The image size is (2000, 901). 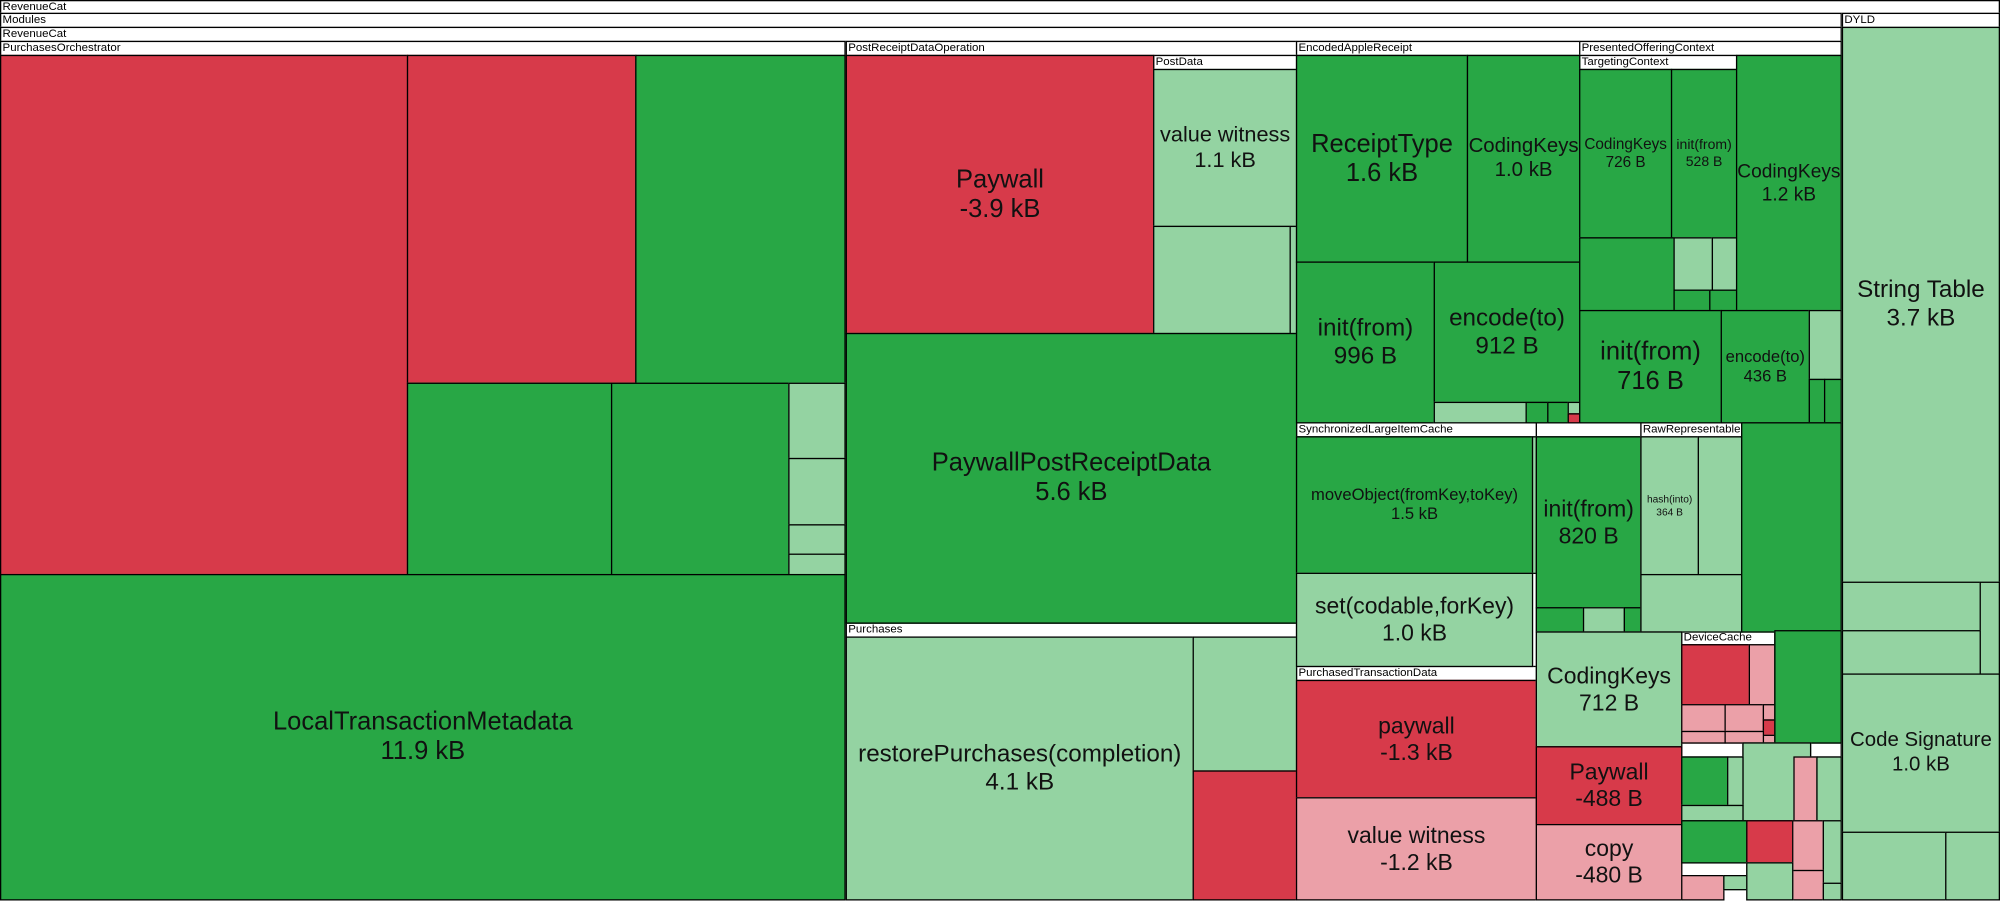 I want to click on node-label: init(from), so click(x=1365, y=328).